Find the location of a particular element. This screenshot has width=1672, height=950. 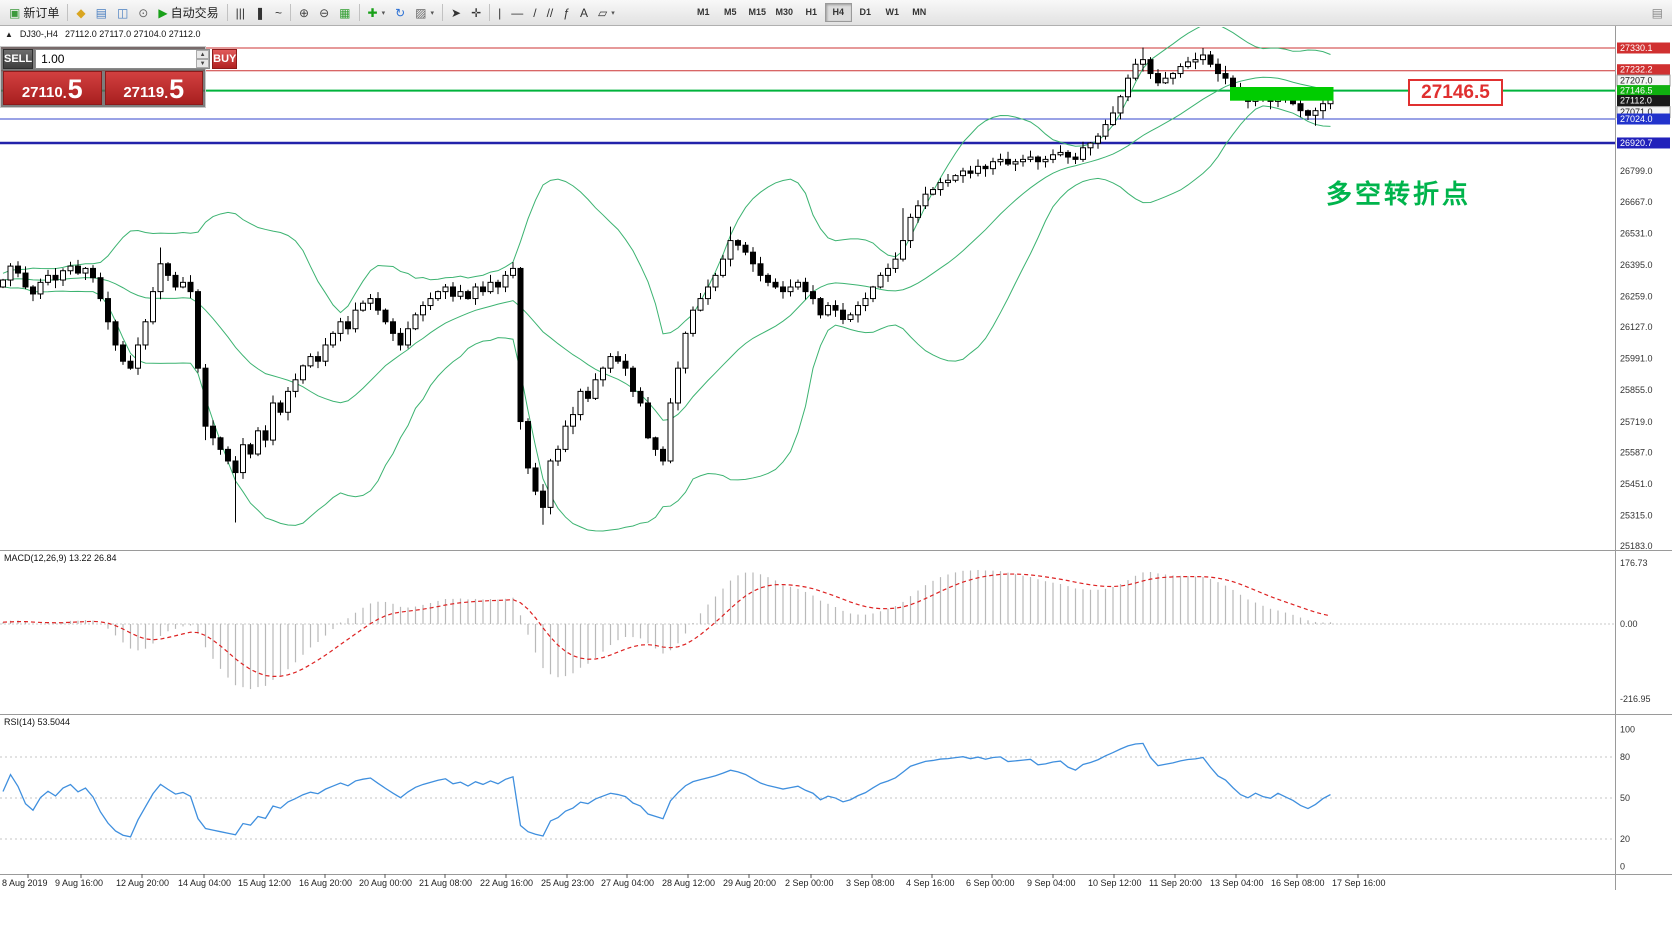

horizontal-line-icon: — is located at coordinates (517, 12).